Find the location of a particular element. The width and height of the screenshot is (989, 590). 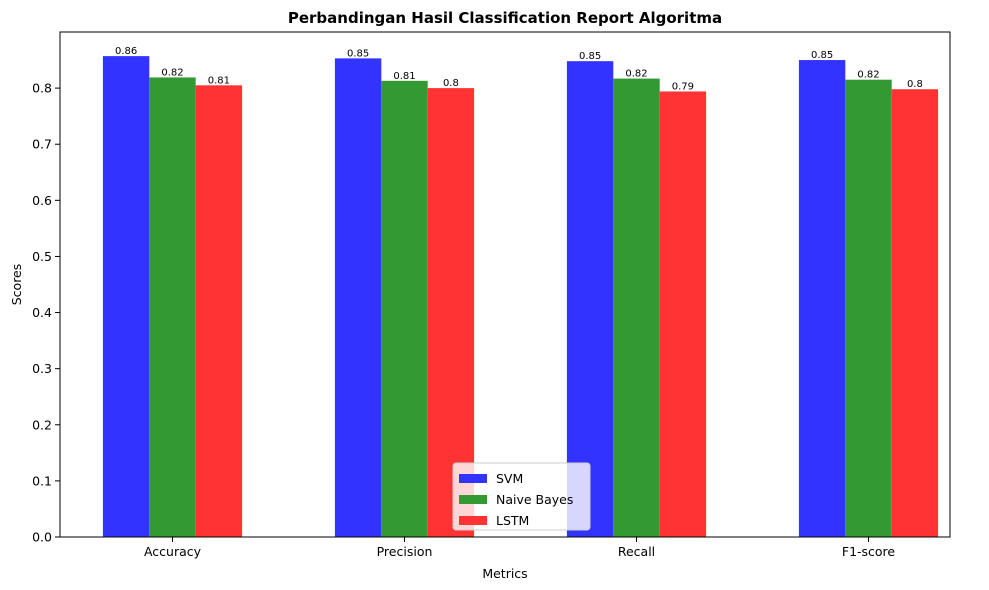

bar-naive-bayes-recall is located at coordinates (636, 308).